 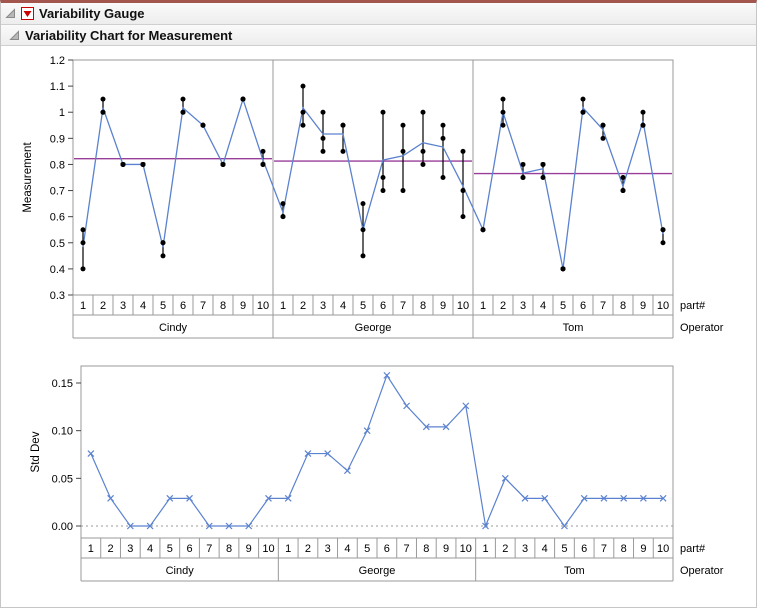 I want to click on svg-text: Measurement, so click(x=28, y=177).